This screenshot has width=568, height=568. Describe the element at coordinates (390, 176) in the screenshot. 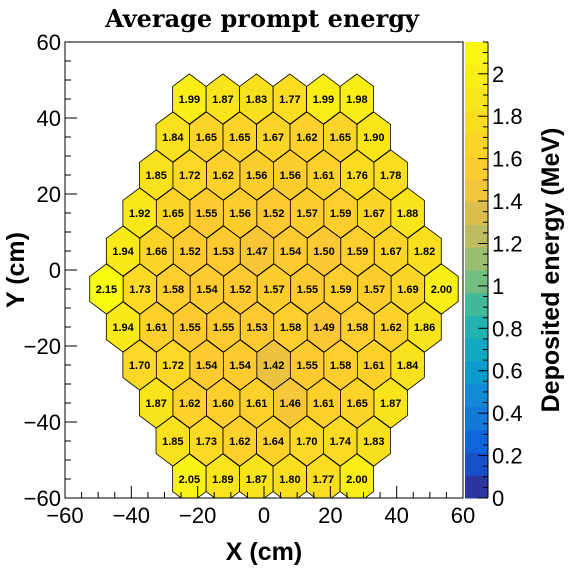

I see `hex-value-label: 1.78` at that location.